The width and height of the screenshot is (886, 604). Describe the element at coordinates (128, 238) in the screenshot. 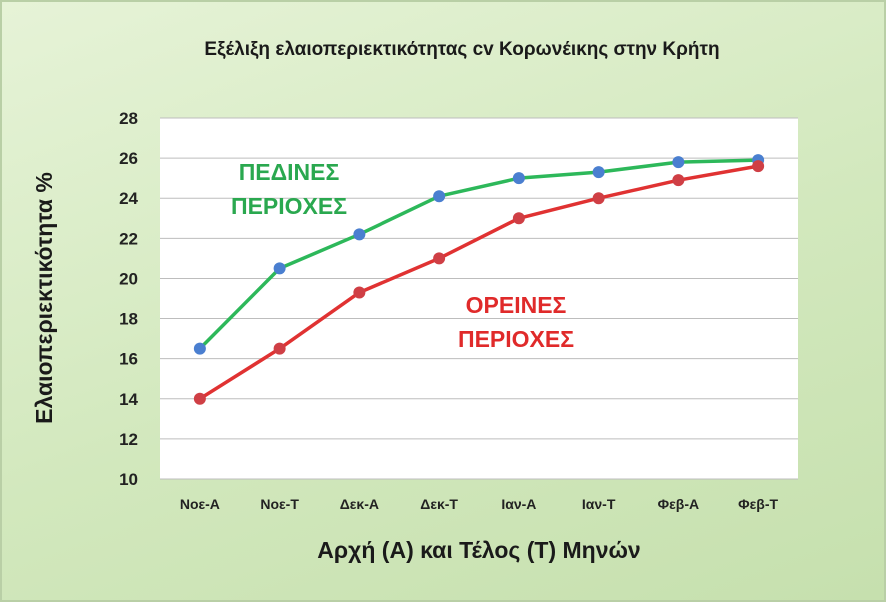

I see `y-tick-label: 22` at that location.